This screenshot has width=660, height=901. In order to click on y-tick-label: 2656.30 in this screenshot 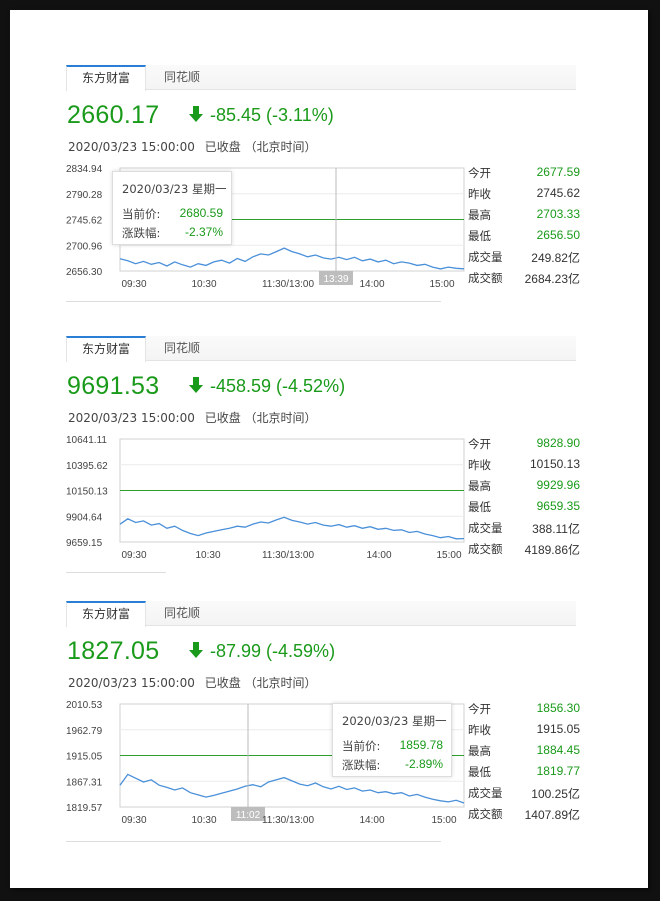, I will do `click(84, 272)`.